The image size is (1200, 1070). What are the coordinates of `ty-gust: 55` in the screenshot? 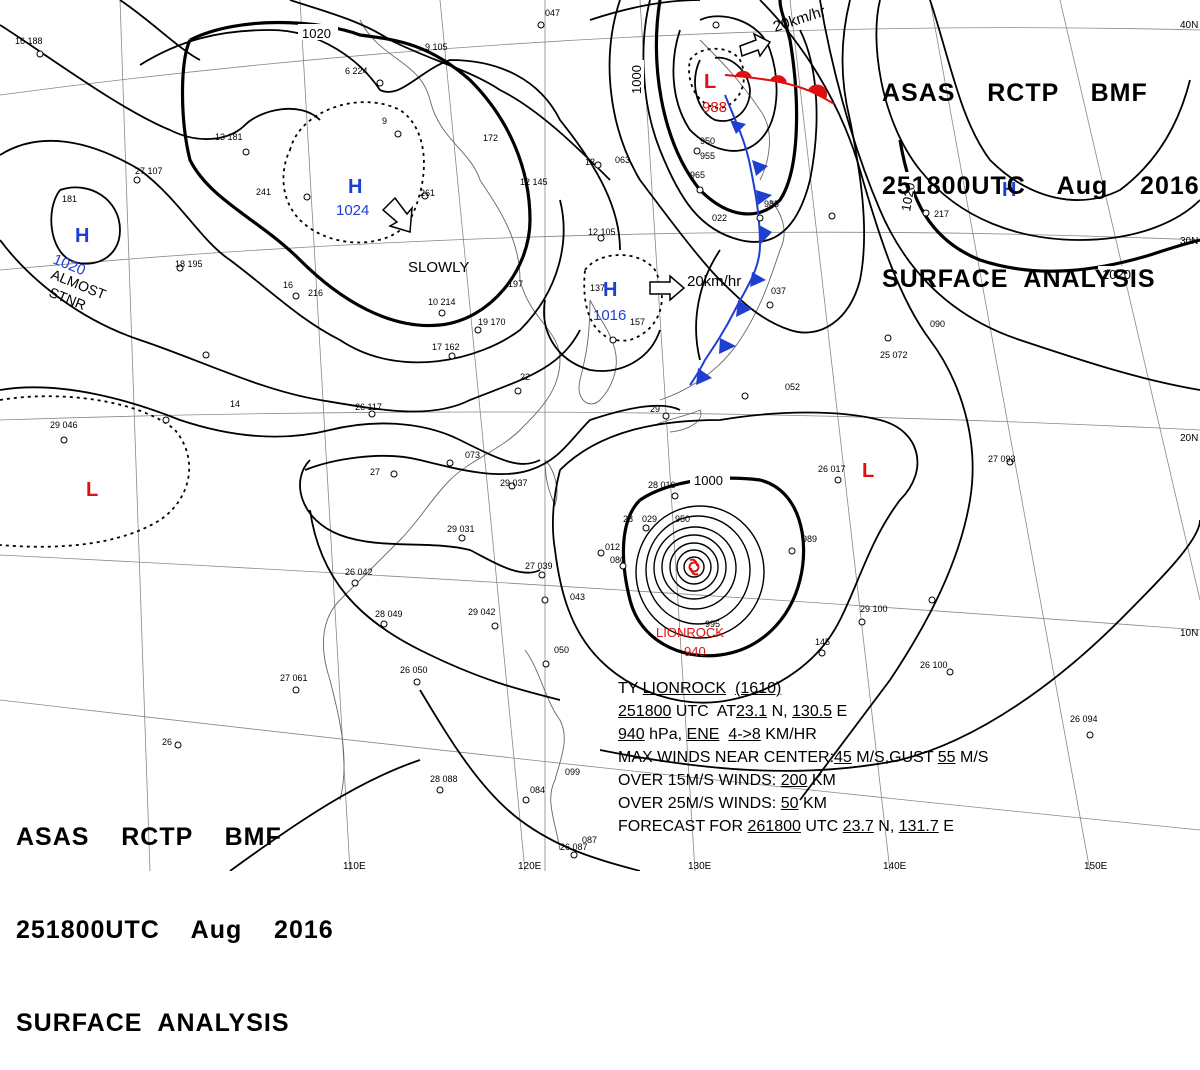 It's located at (947, 757).